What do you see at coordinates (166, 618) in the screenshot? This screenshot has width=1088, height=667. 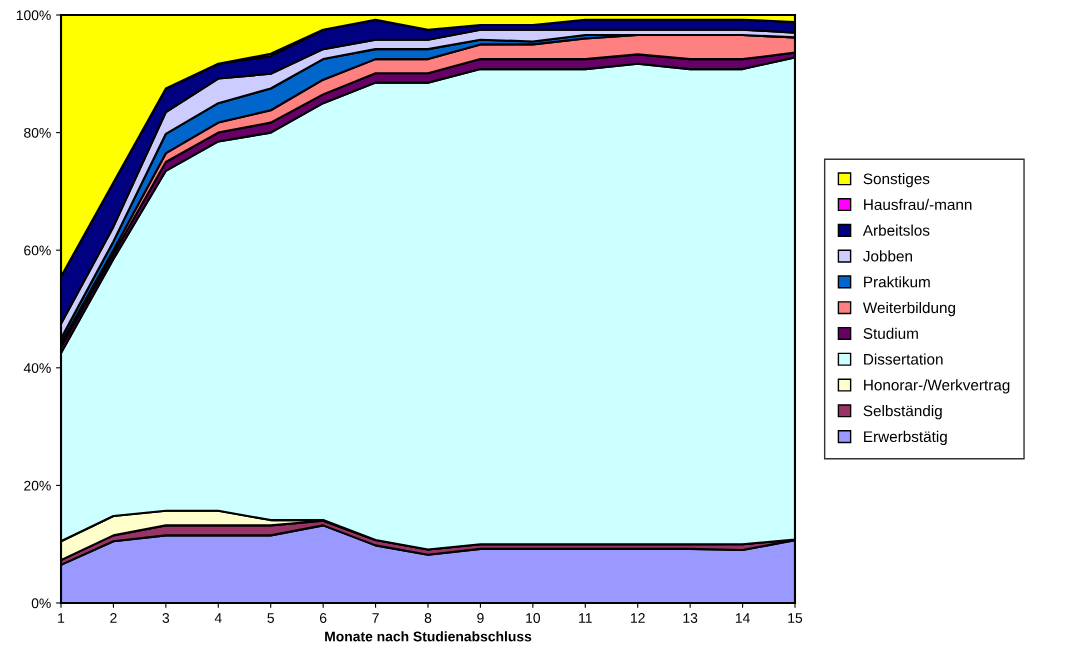 I see `x-tick-label: 3` at bounding box center [166, 618].